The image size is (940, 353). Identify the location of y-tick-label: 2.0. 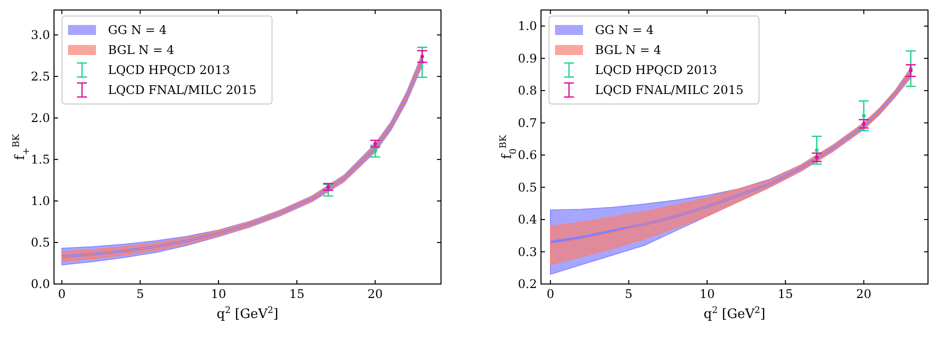
(40, 117).